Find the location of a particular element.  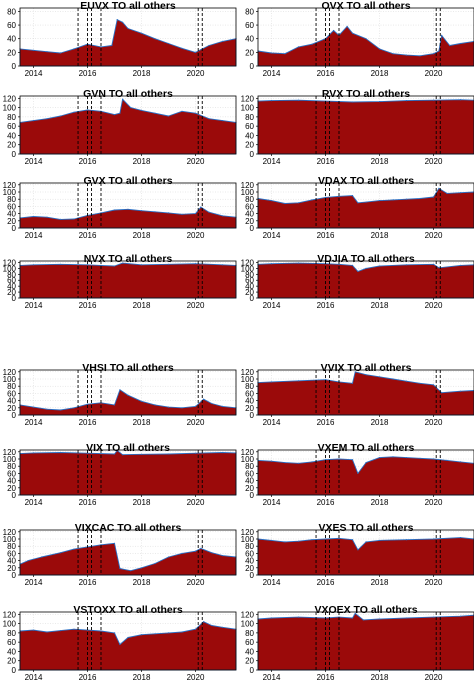

series-area-nvx-to-all-others is located at coordinates (128, 280).